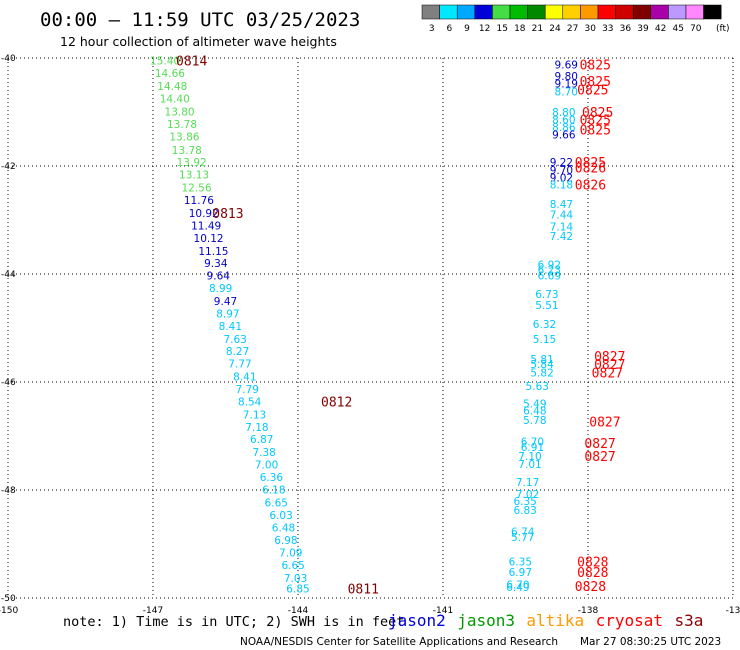  Describe the element at coordinates (607, 29) in the screenshot. I see `colorbar-label: 33` at that location.